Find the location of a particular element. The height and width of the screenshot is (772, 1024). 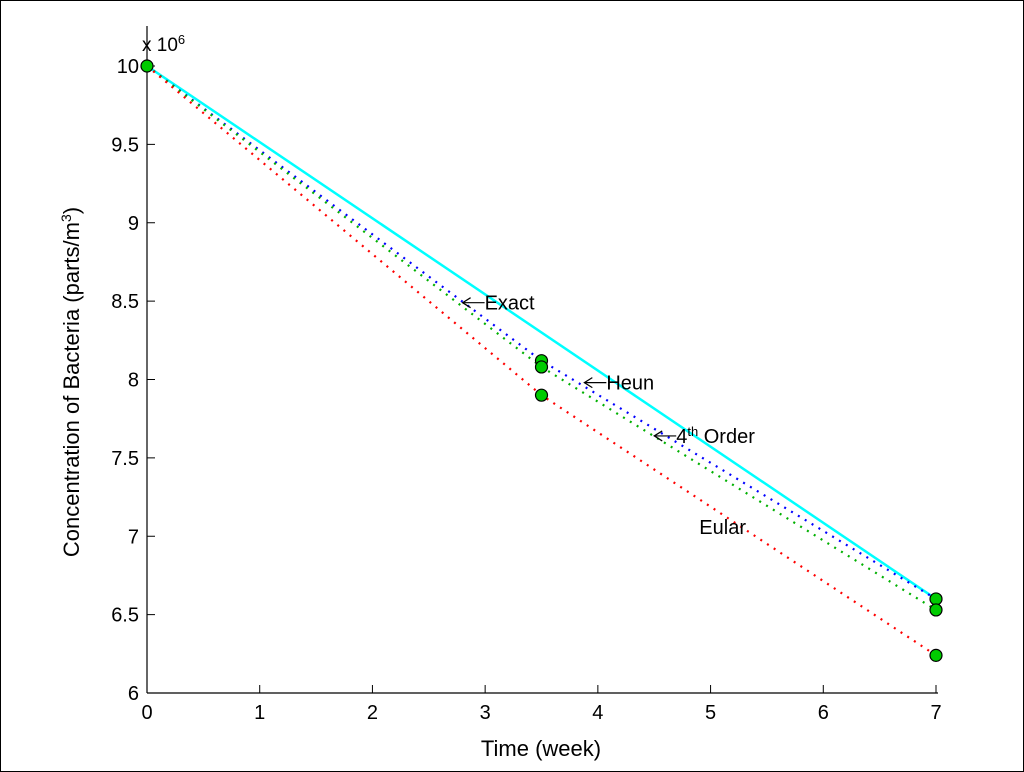

y-tick-label: 10 is located at coordinates (128, 67).